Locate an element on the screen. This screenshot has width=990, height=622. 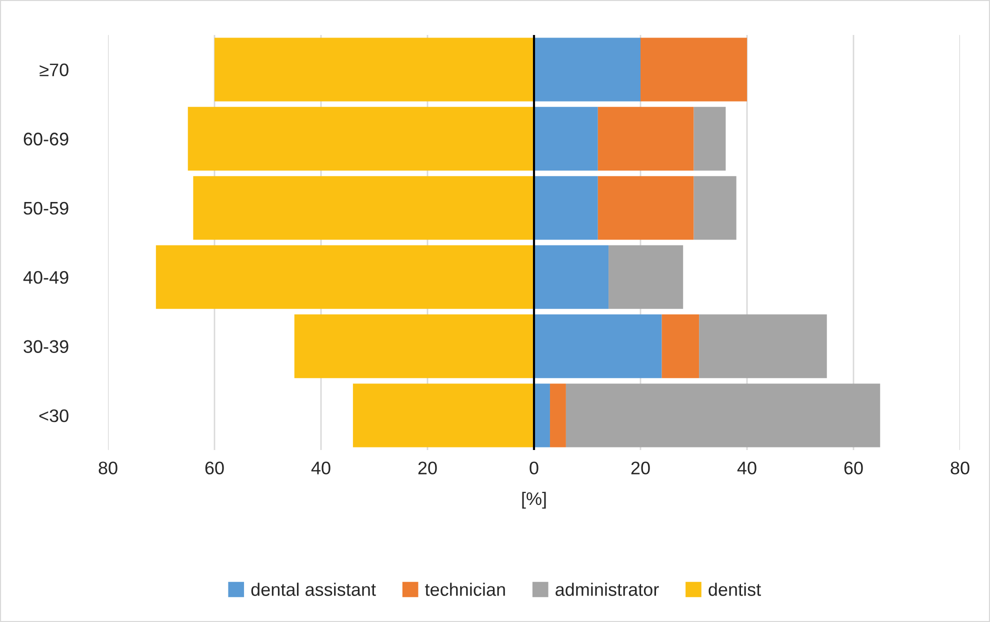
y-tick-label: 60-69 is located at coordinates (46, 139).